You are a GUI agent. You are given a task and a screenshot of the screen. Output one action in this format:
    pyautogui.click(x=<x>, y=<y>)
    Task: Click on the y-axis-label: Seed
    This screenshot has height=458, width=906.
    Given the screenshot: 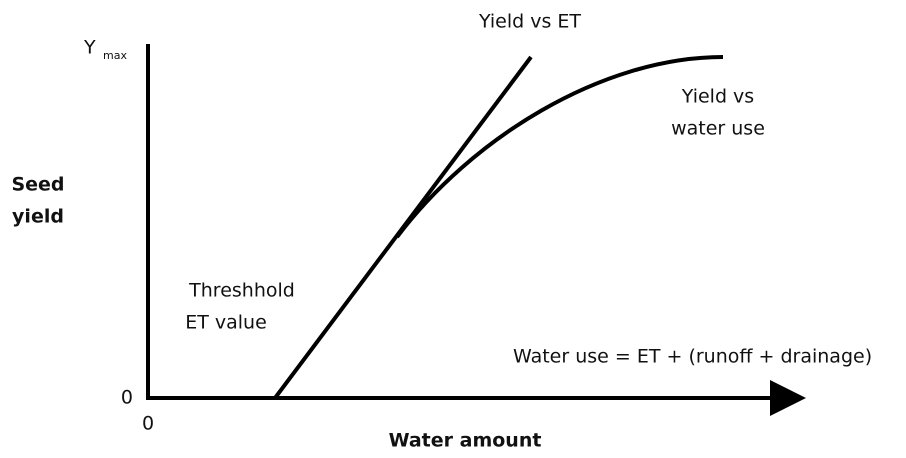 What is the action you would take?
    pyautogui.click(x=37, y=185)
    